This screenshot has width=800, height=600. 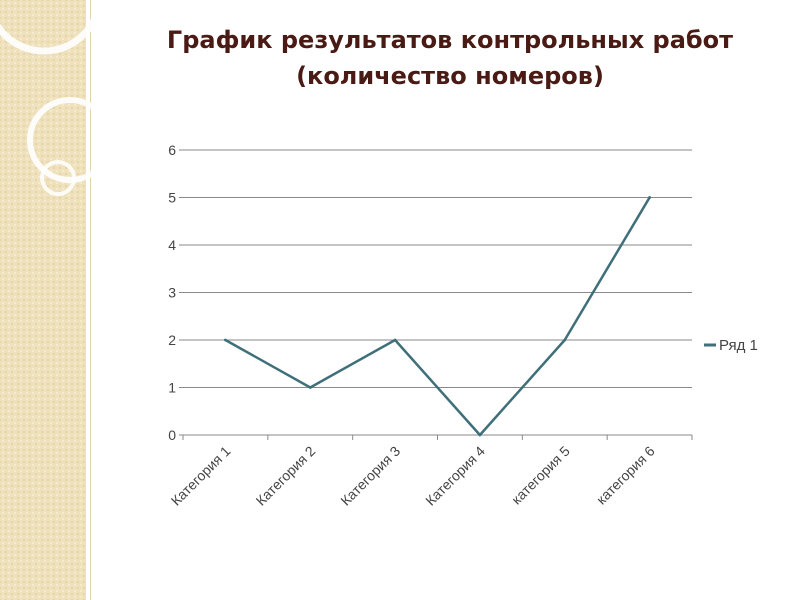 I want to click on x-tick-label: Категория 2, so click(x=286, y=476).